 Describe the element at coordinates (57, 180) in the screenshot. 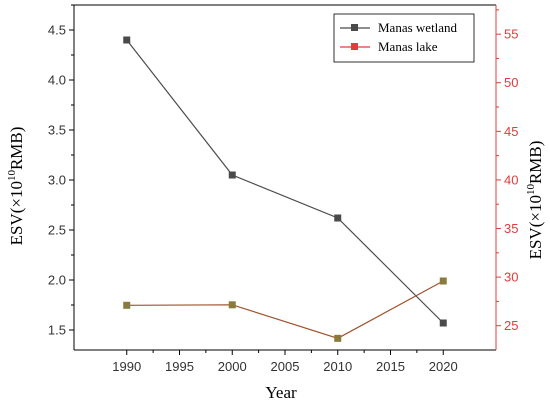

I see `left-tick-label: 3.0` at that location.